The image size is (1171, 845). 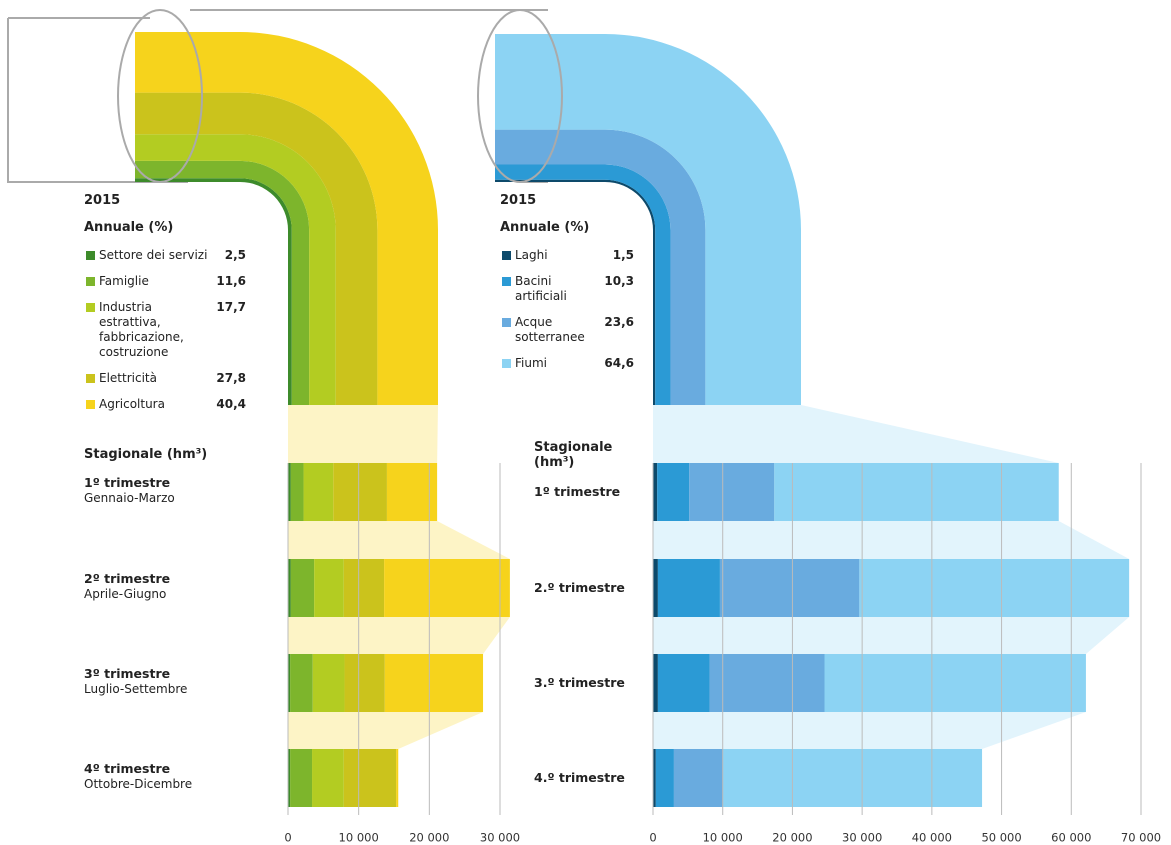 I want to click on legend-item: Bacini artificiali 10,3, so click(x=568, y=289).